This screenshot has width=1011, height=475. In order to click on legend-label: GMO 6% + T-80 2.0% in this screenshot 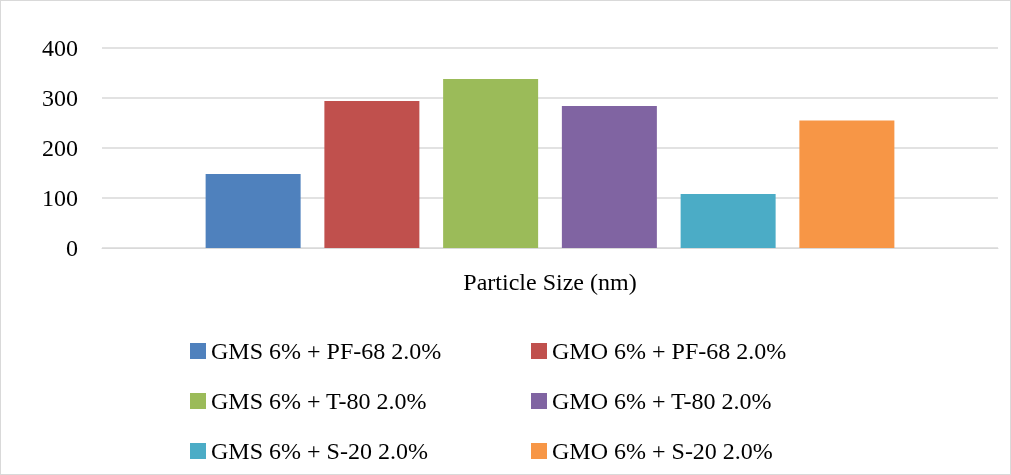, I will do `click(662, 401)`.